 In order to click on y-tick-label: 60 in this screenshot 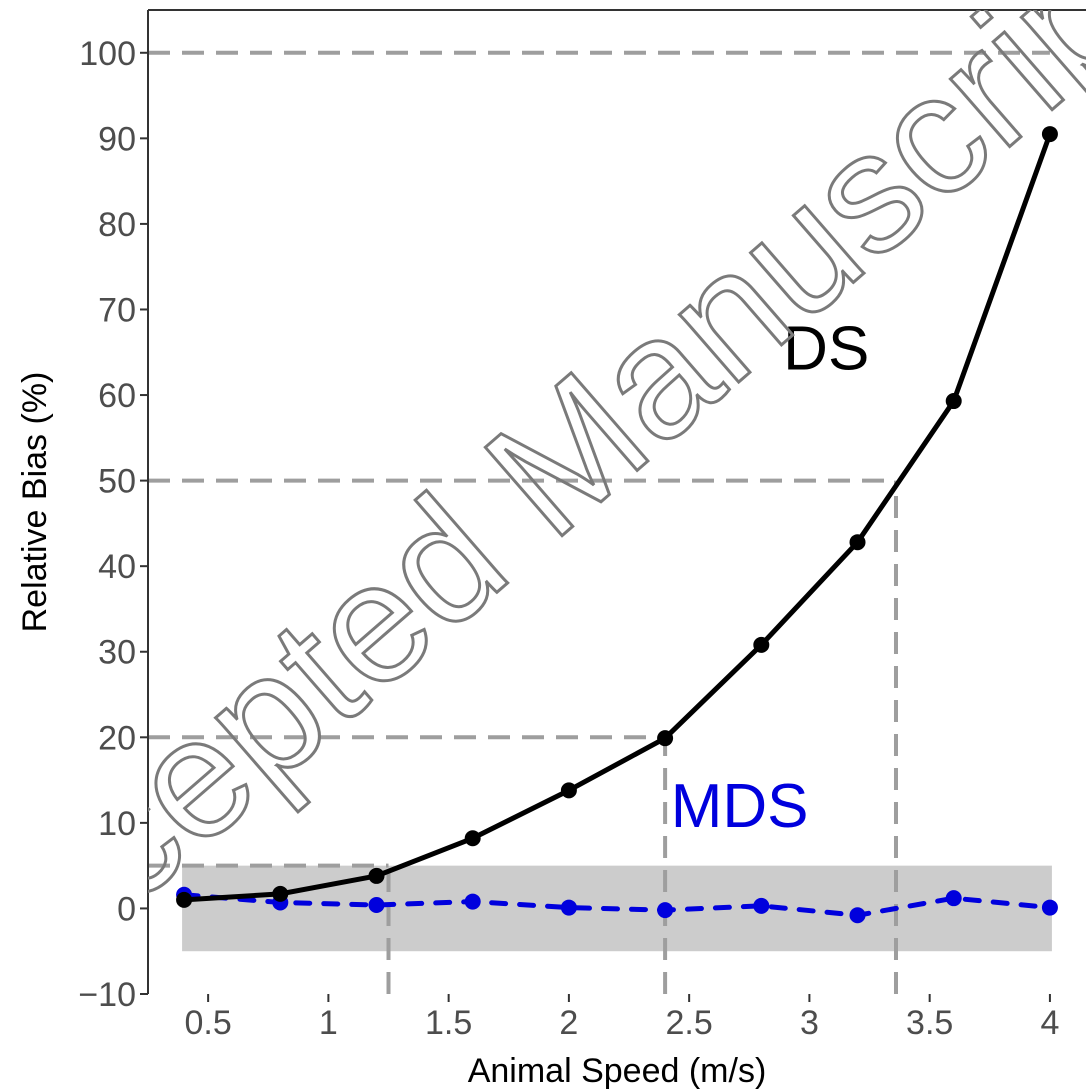, I will do `click(117, 396)`.